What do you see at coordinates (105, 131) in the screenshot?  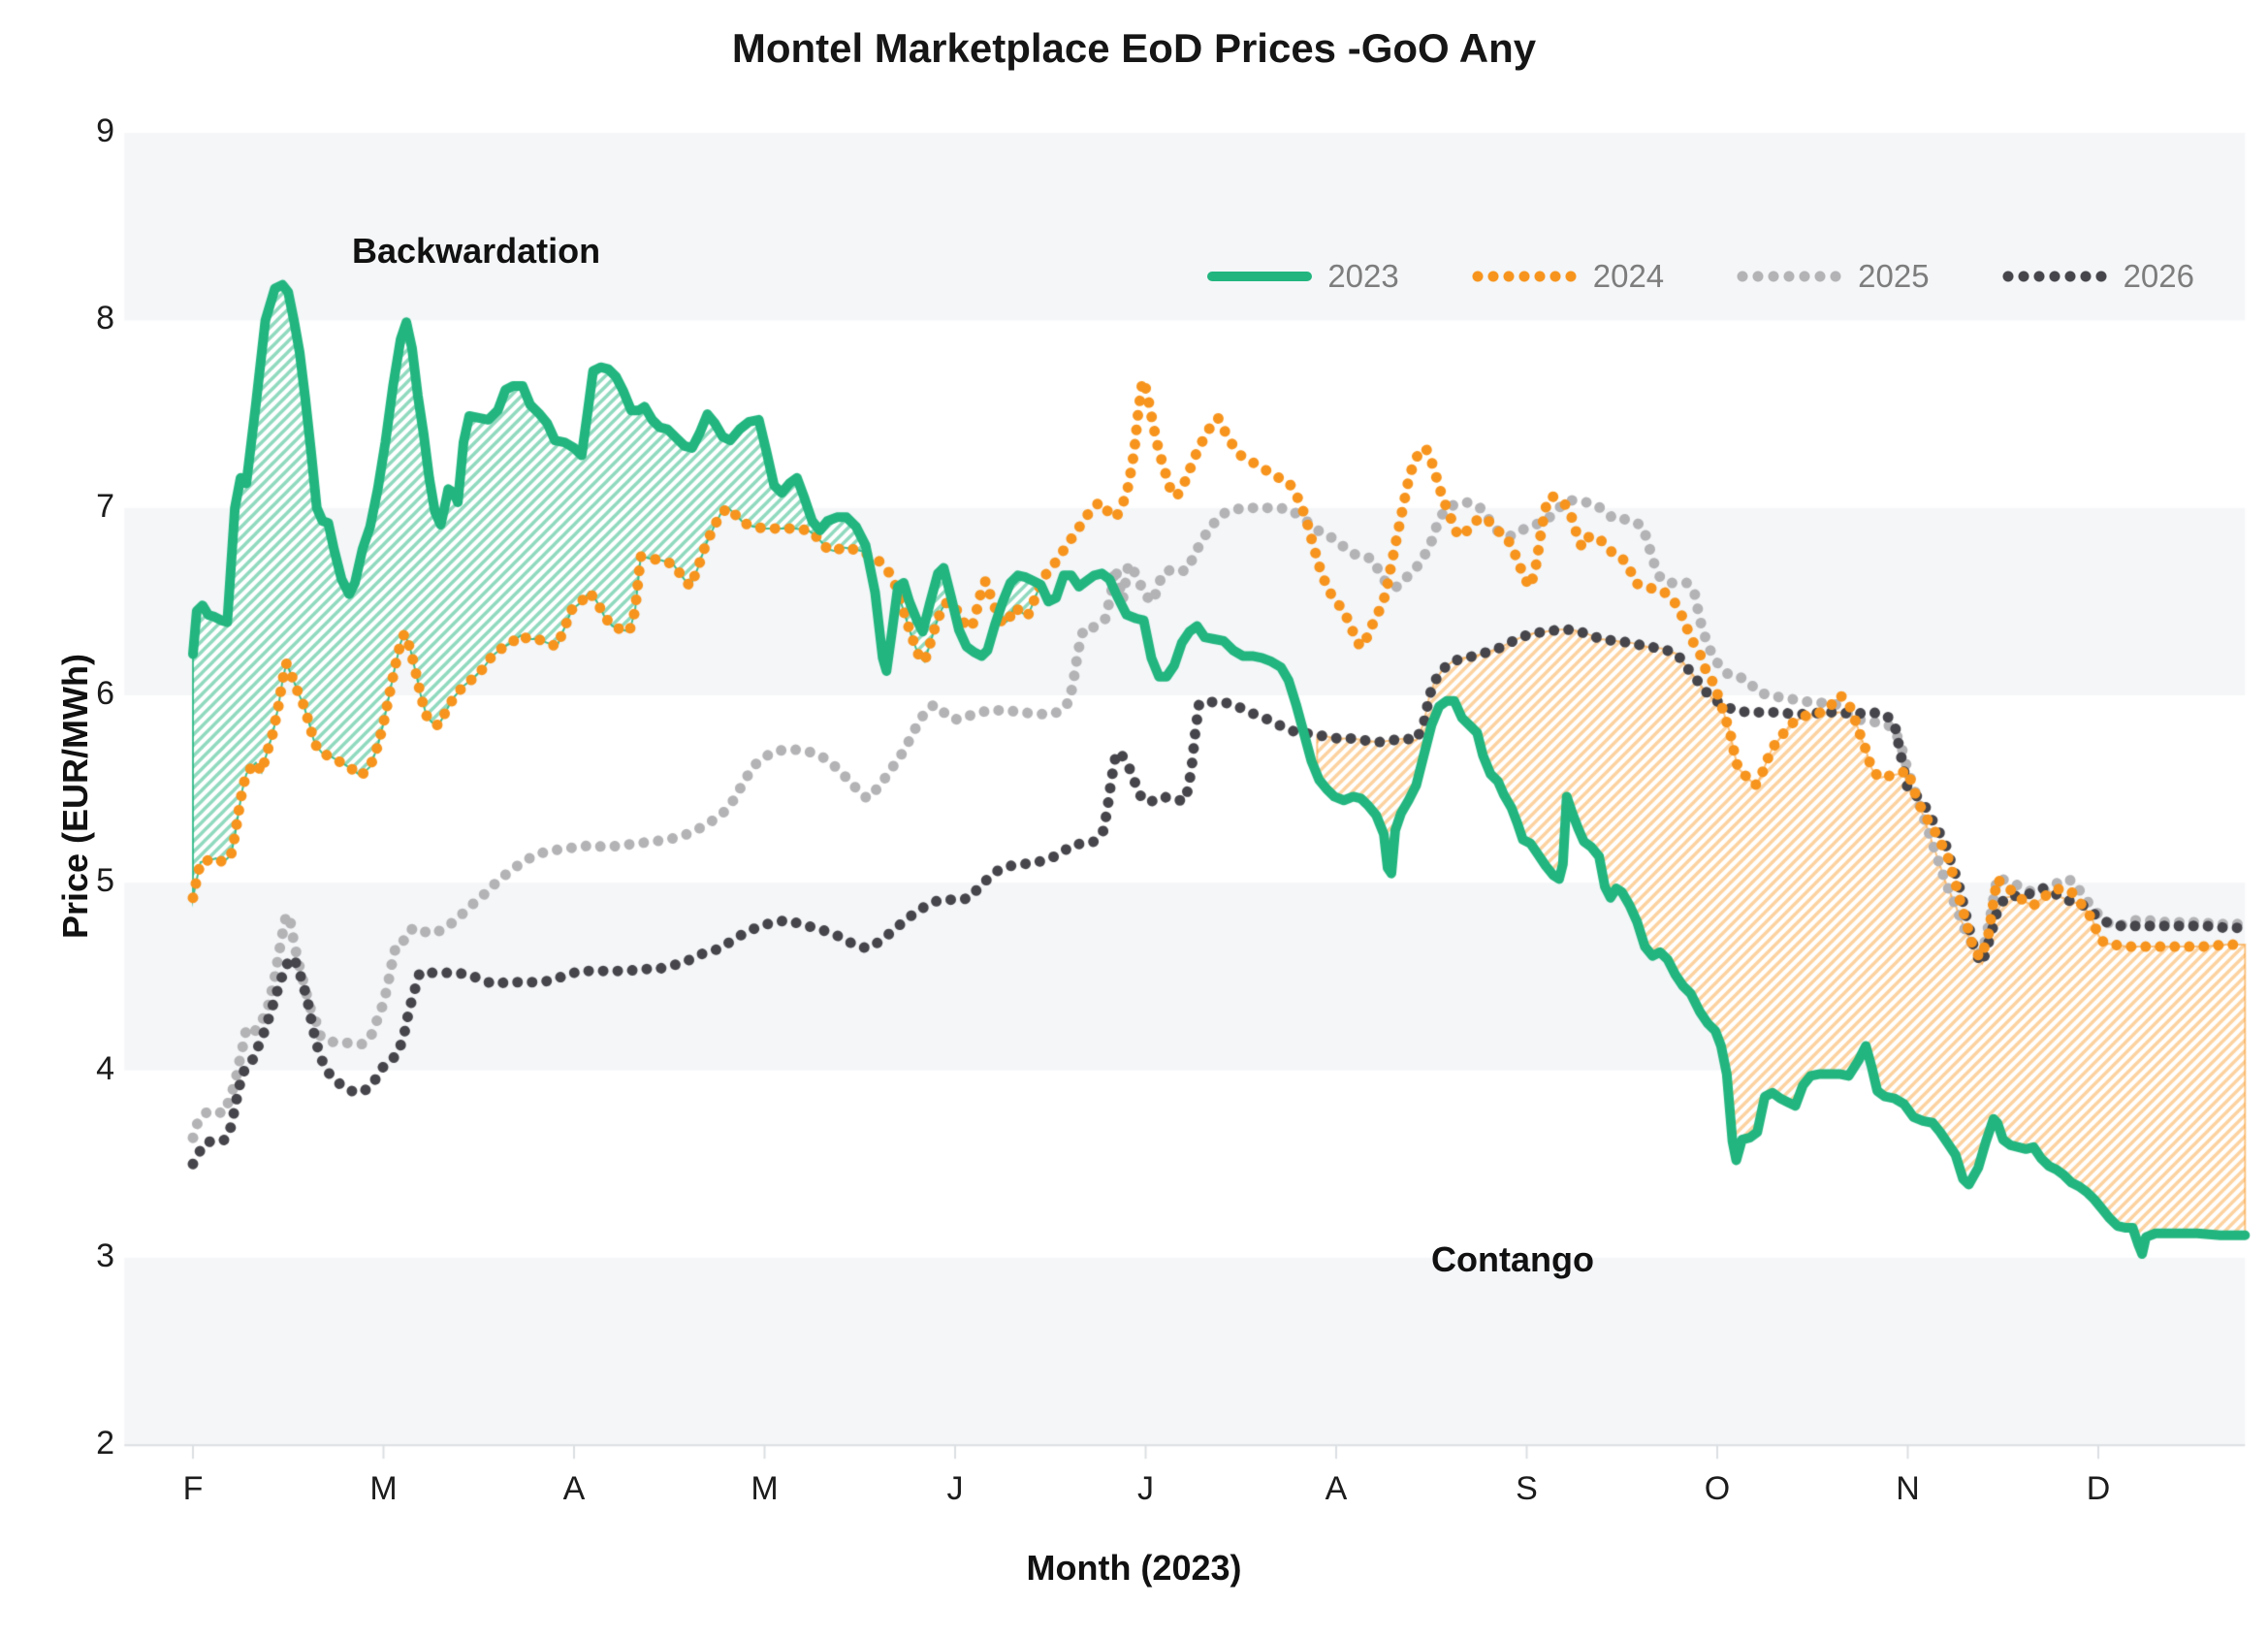 I see `y-tick-label: 9` at bounding box center [105, 131].